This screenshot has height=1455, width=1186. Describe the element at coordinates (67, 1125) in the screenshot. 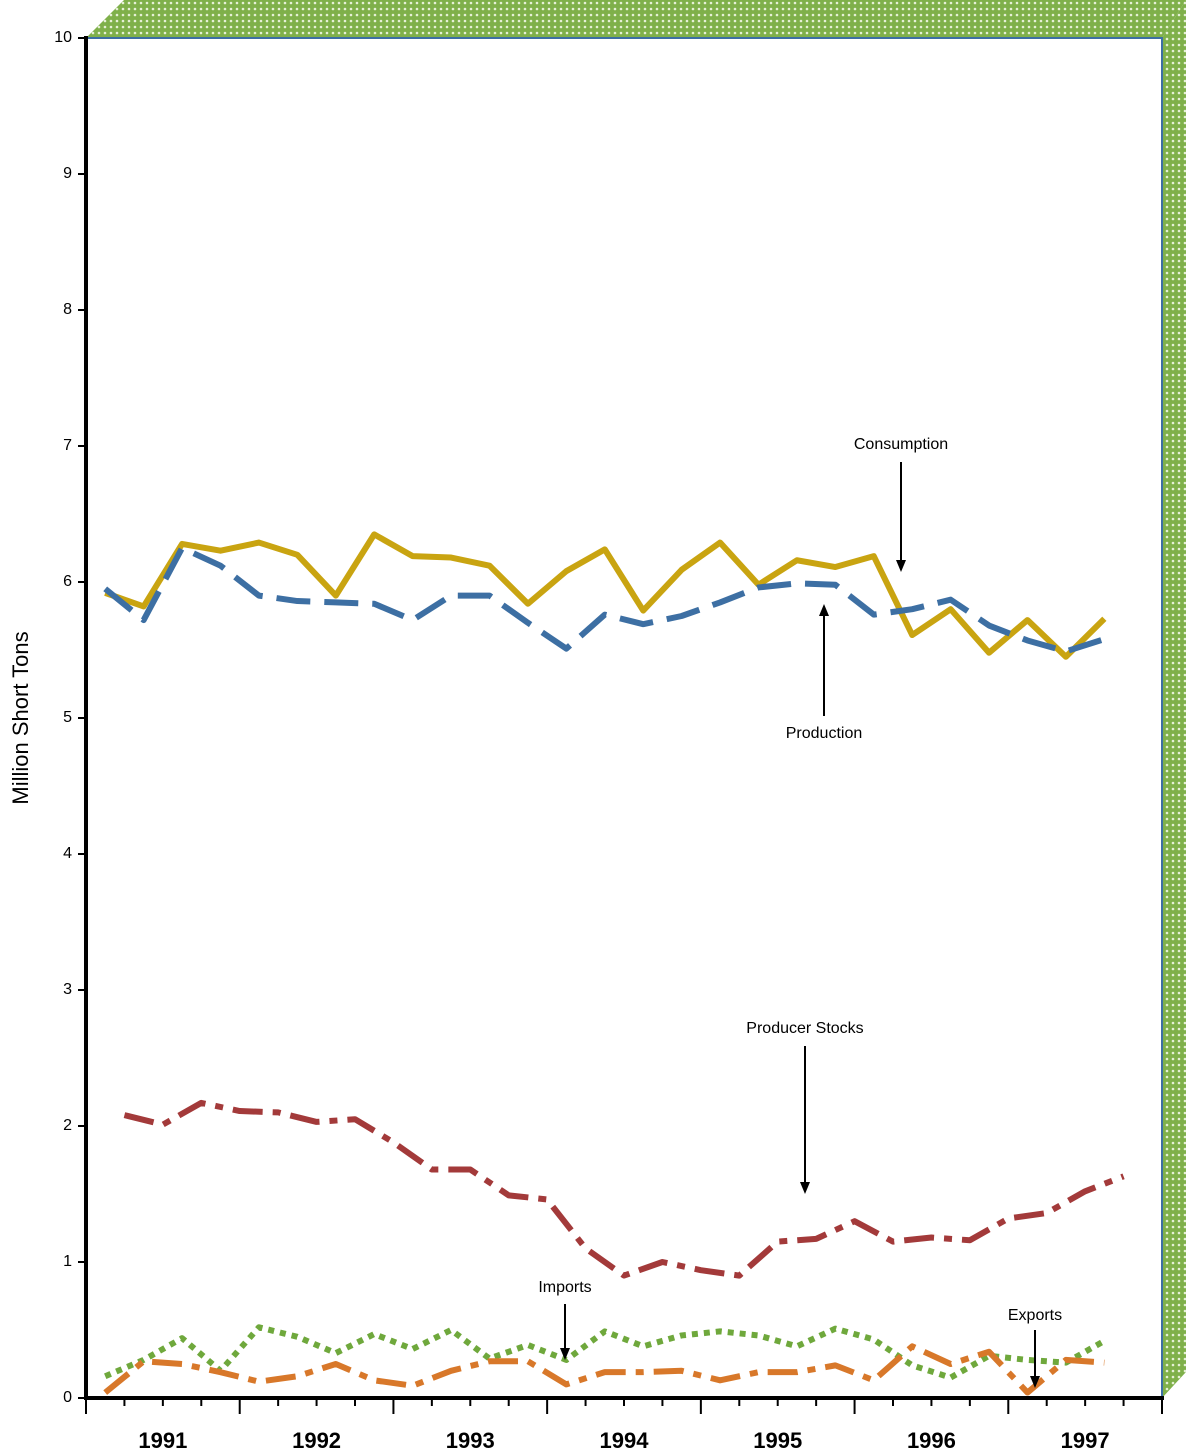

I see `y-tick-label: 2` at that location.